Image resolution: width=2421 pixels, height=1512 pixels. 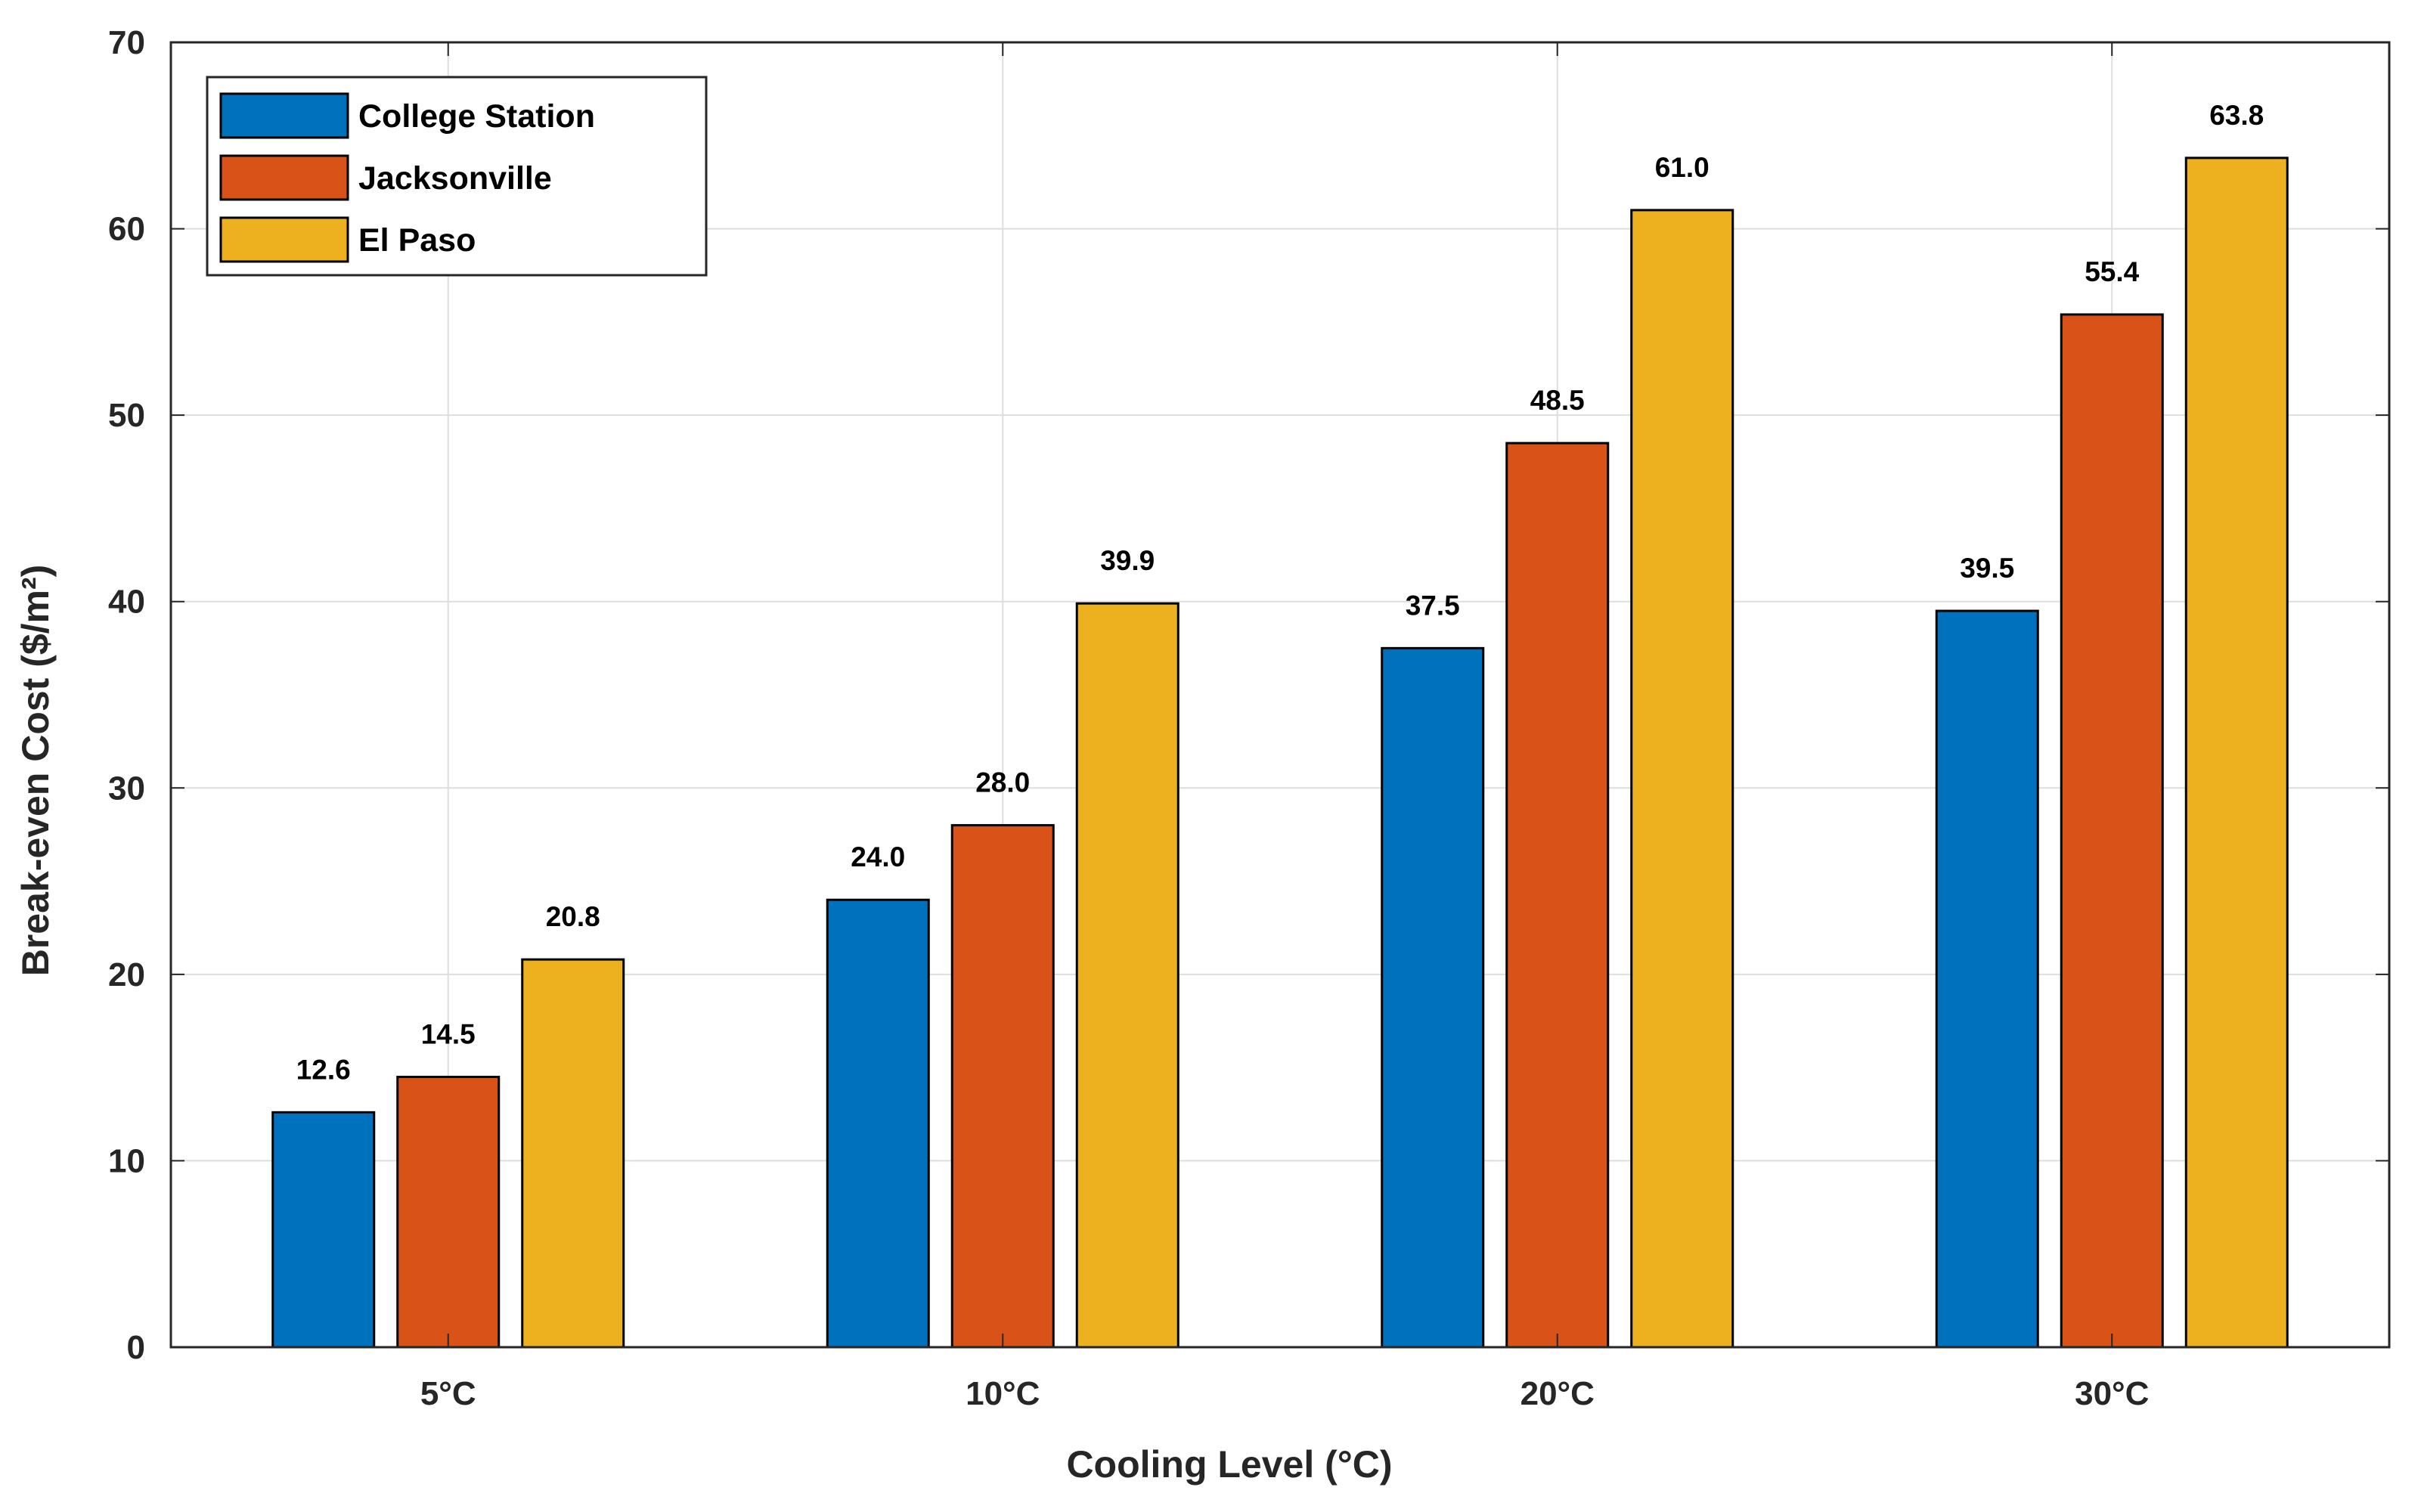 What do you see at coordinates (573, 916) in the screenshot?
I see `data-label: 20.8` at bounding box center [573, 916].